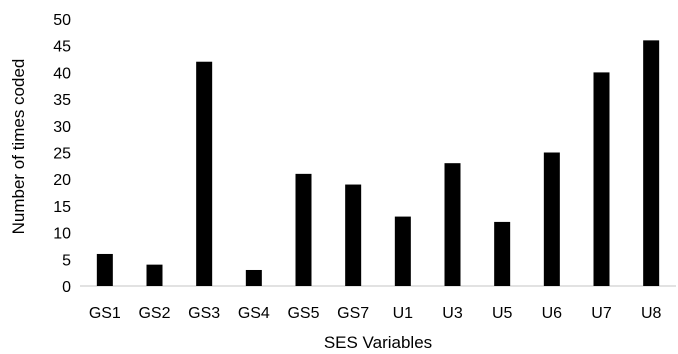 The image size is (678, 354). I want to click on bar-gs7, so click(353, 235).